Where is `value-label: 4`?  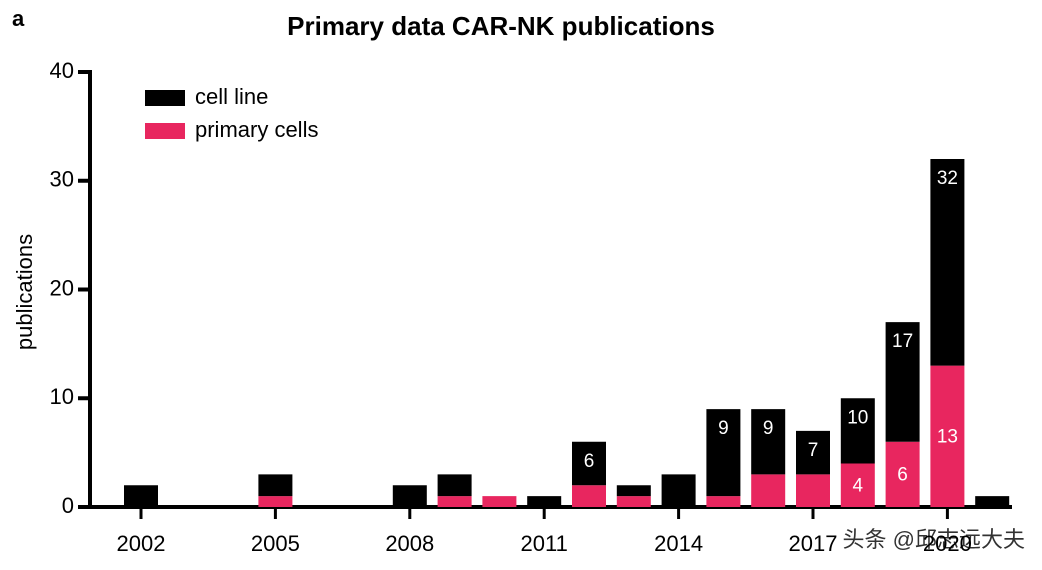 value-label: 4 is located at coordinates (858, 485).